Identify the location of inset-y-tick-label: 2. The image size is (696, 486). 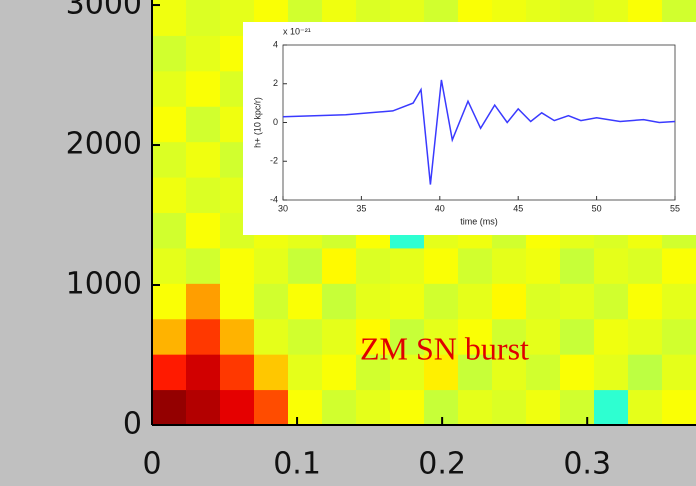
(275, 83).